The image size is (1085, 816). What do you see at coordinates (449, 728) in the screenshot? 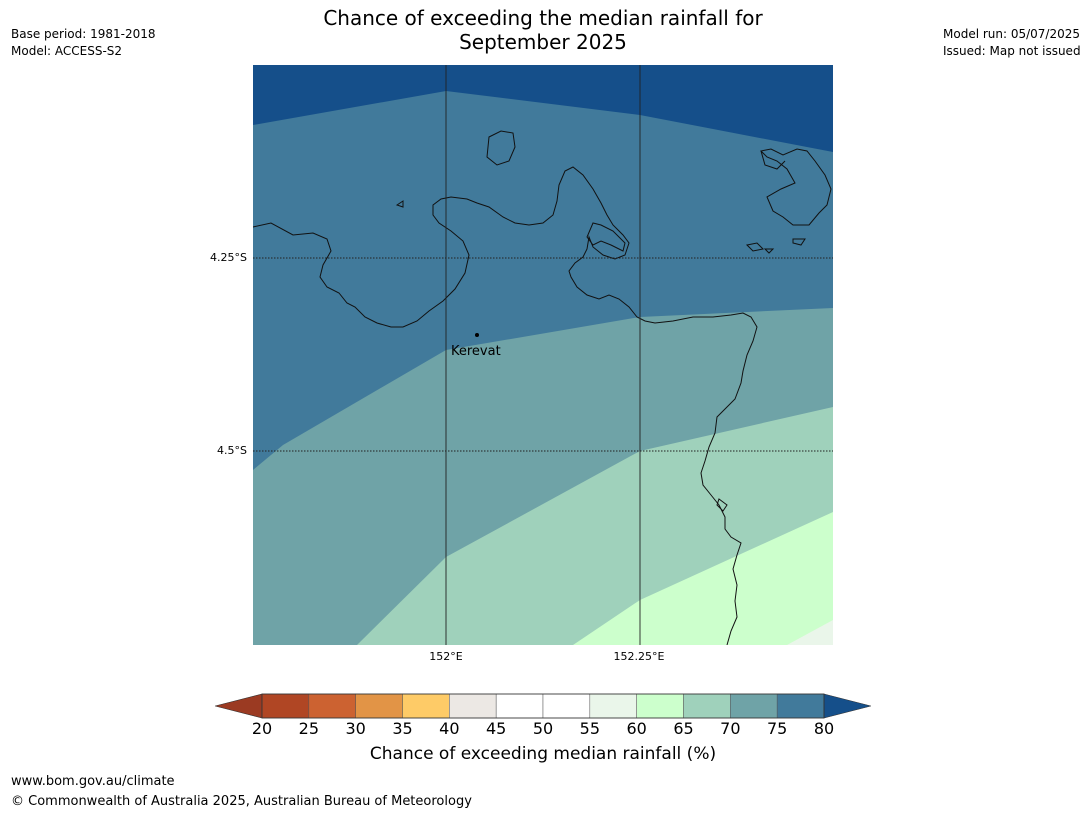
I see `colorbar-tick-label: 40` at bounding box center [449, 728].